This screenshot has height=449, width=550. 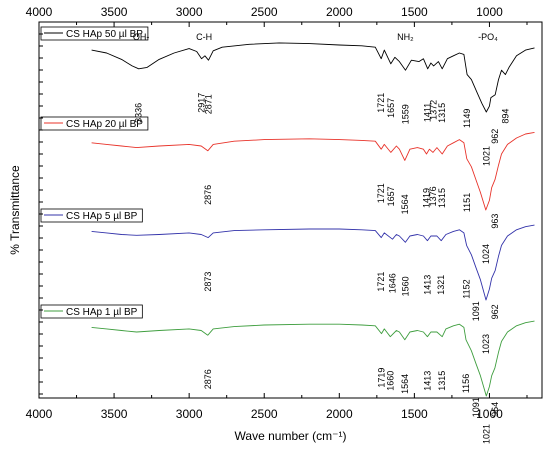 What do you see at coordinates (189, 12) in the screenshot?
I see `x-tick-label-top: 3000` at bounding box center [189, 12].